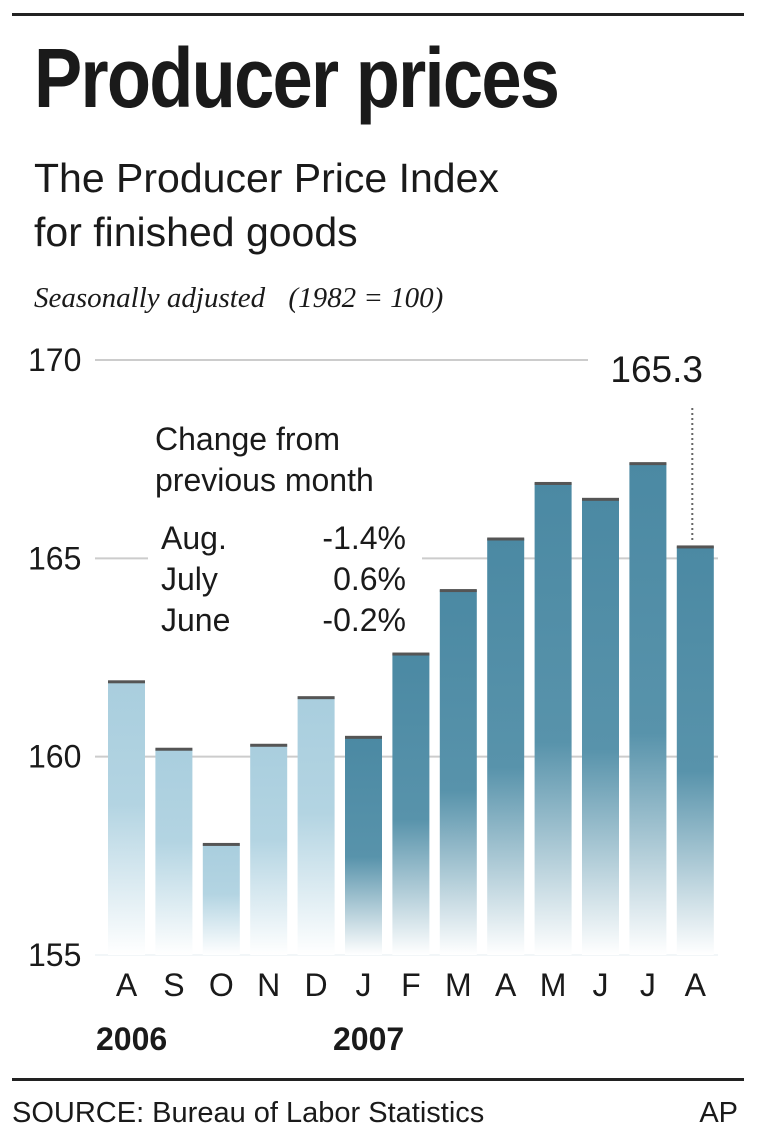 This screenshot has width=760, height=1148. What do you see at coordinates (506, 985) in the screenshot?
I see `x-tick-label-8: A` at bounding box center [506, 985].